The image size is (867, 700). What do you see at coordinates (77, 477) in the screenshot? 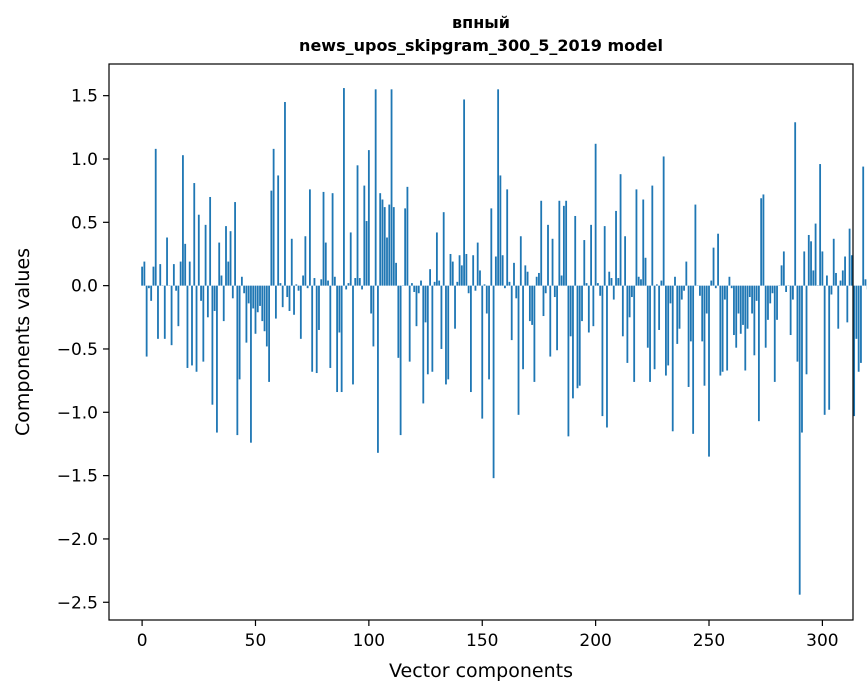
I see `y-tick-label: −1.5` at bounding box center [77, 477].